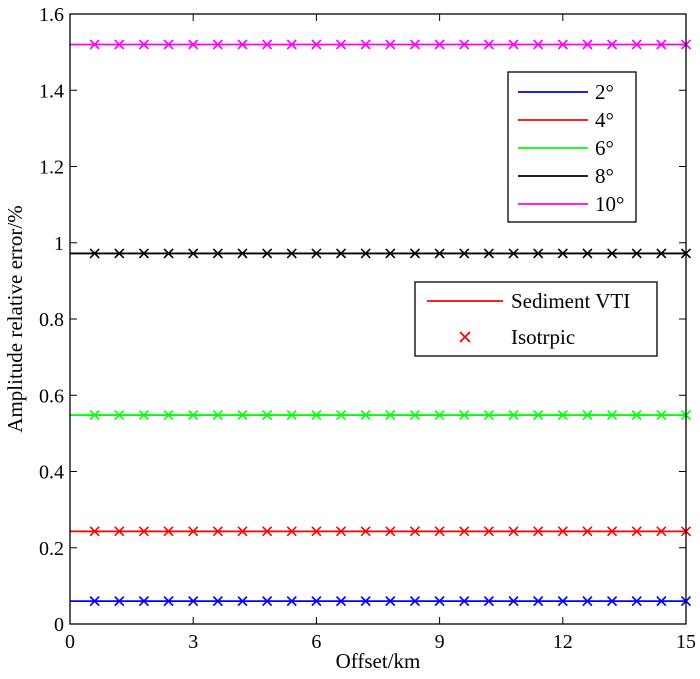  I want to click on legend-angles: 2° 4° 6° 8° 10°, so click(572, 147).